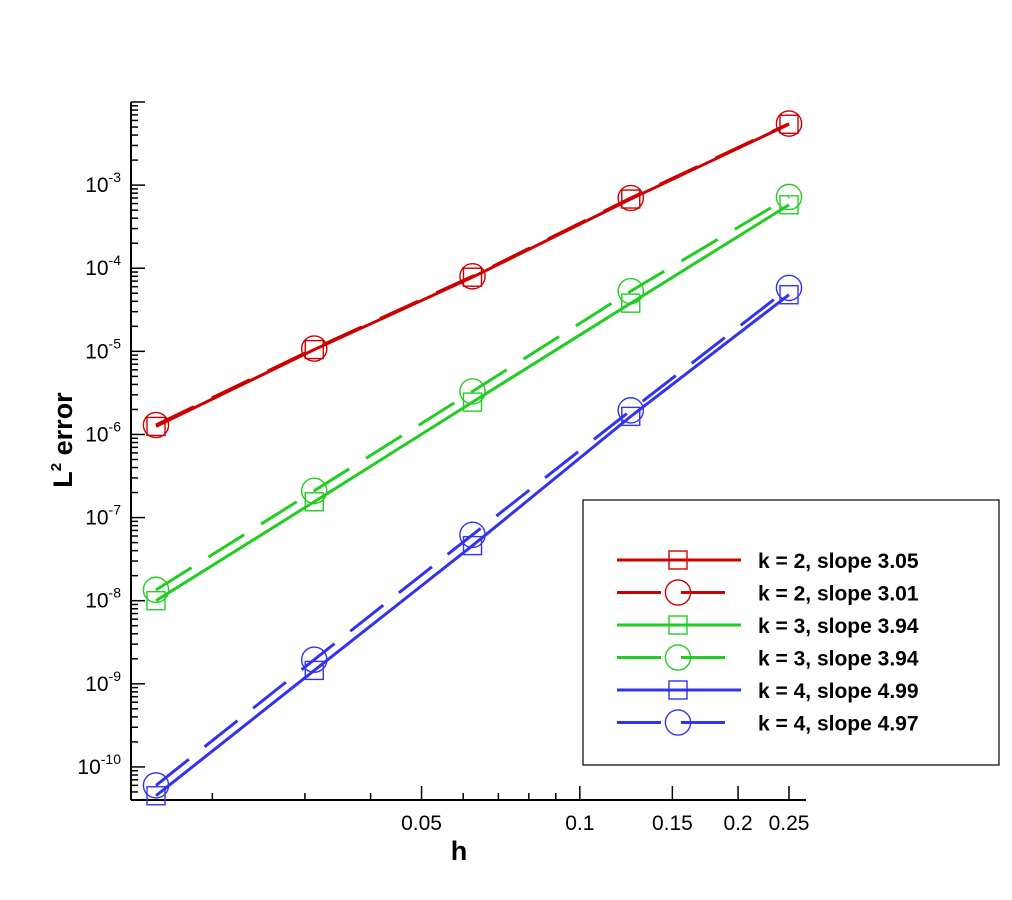 This screenshot has width=1012, height=900. I want to click on y-axis-title-rest: error, so click(63, 427).